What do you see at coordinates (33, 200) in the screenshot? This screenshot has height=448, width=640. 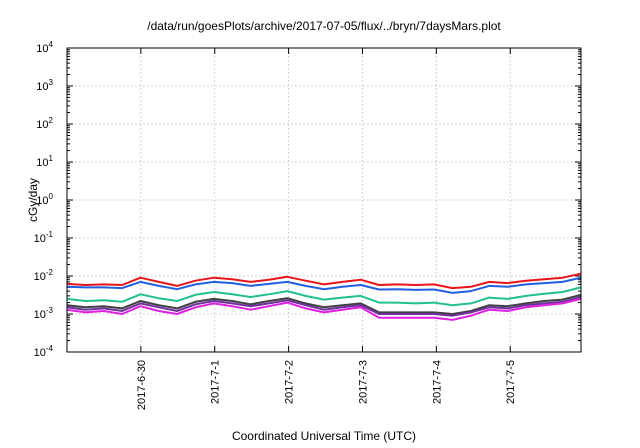 I see `y-axis-label: cGy/day` at bounding box center [33, 200].